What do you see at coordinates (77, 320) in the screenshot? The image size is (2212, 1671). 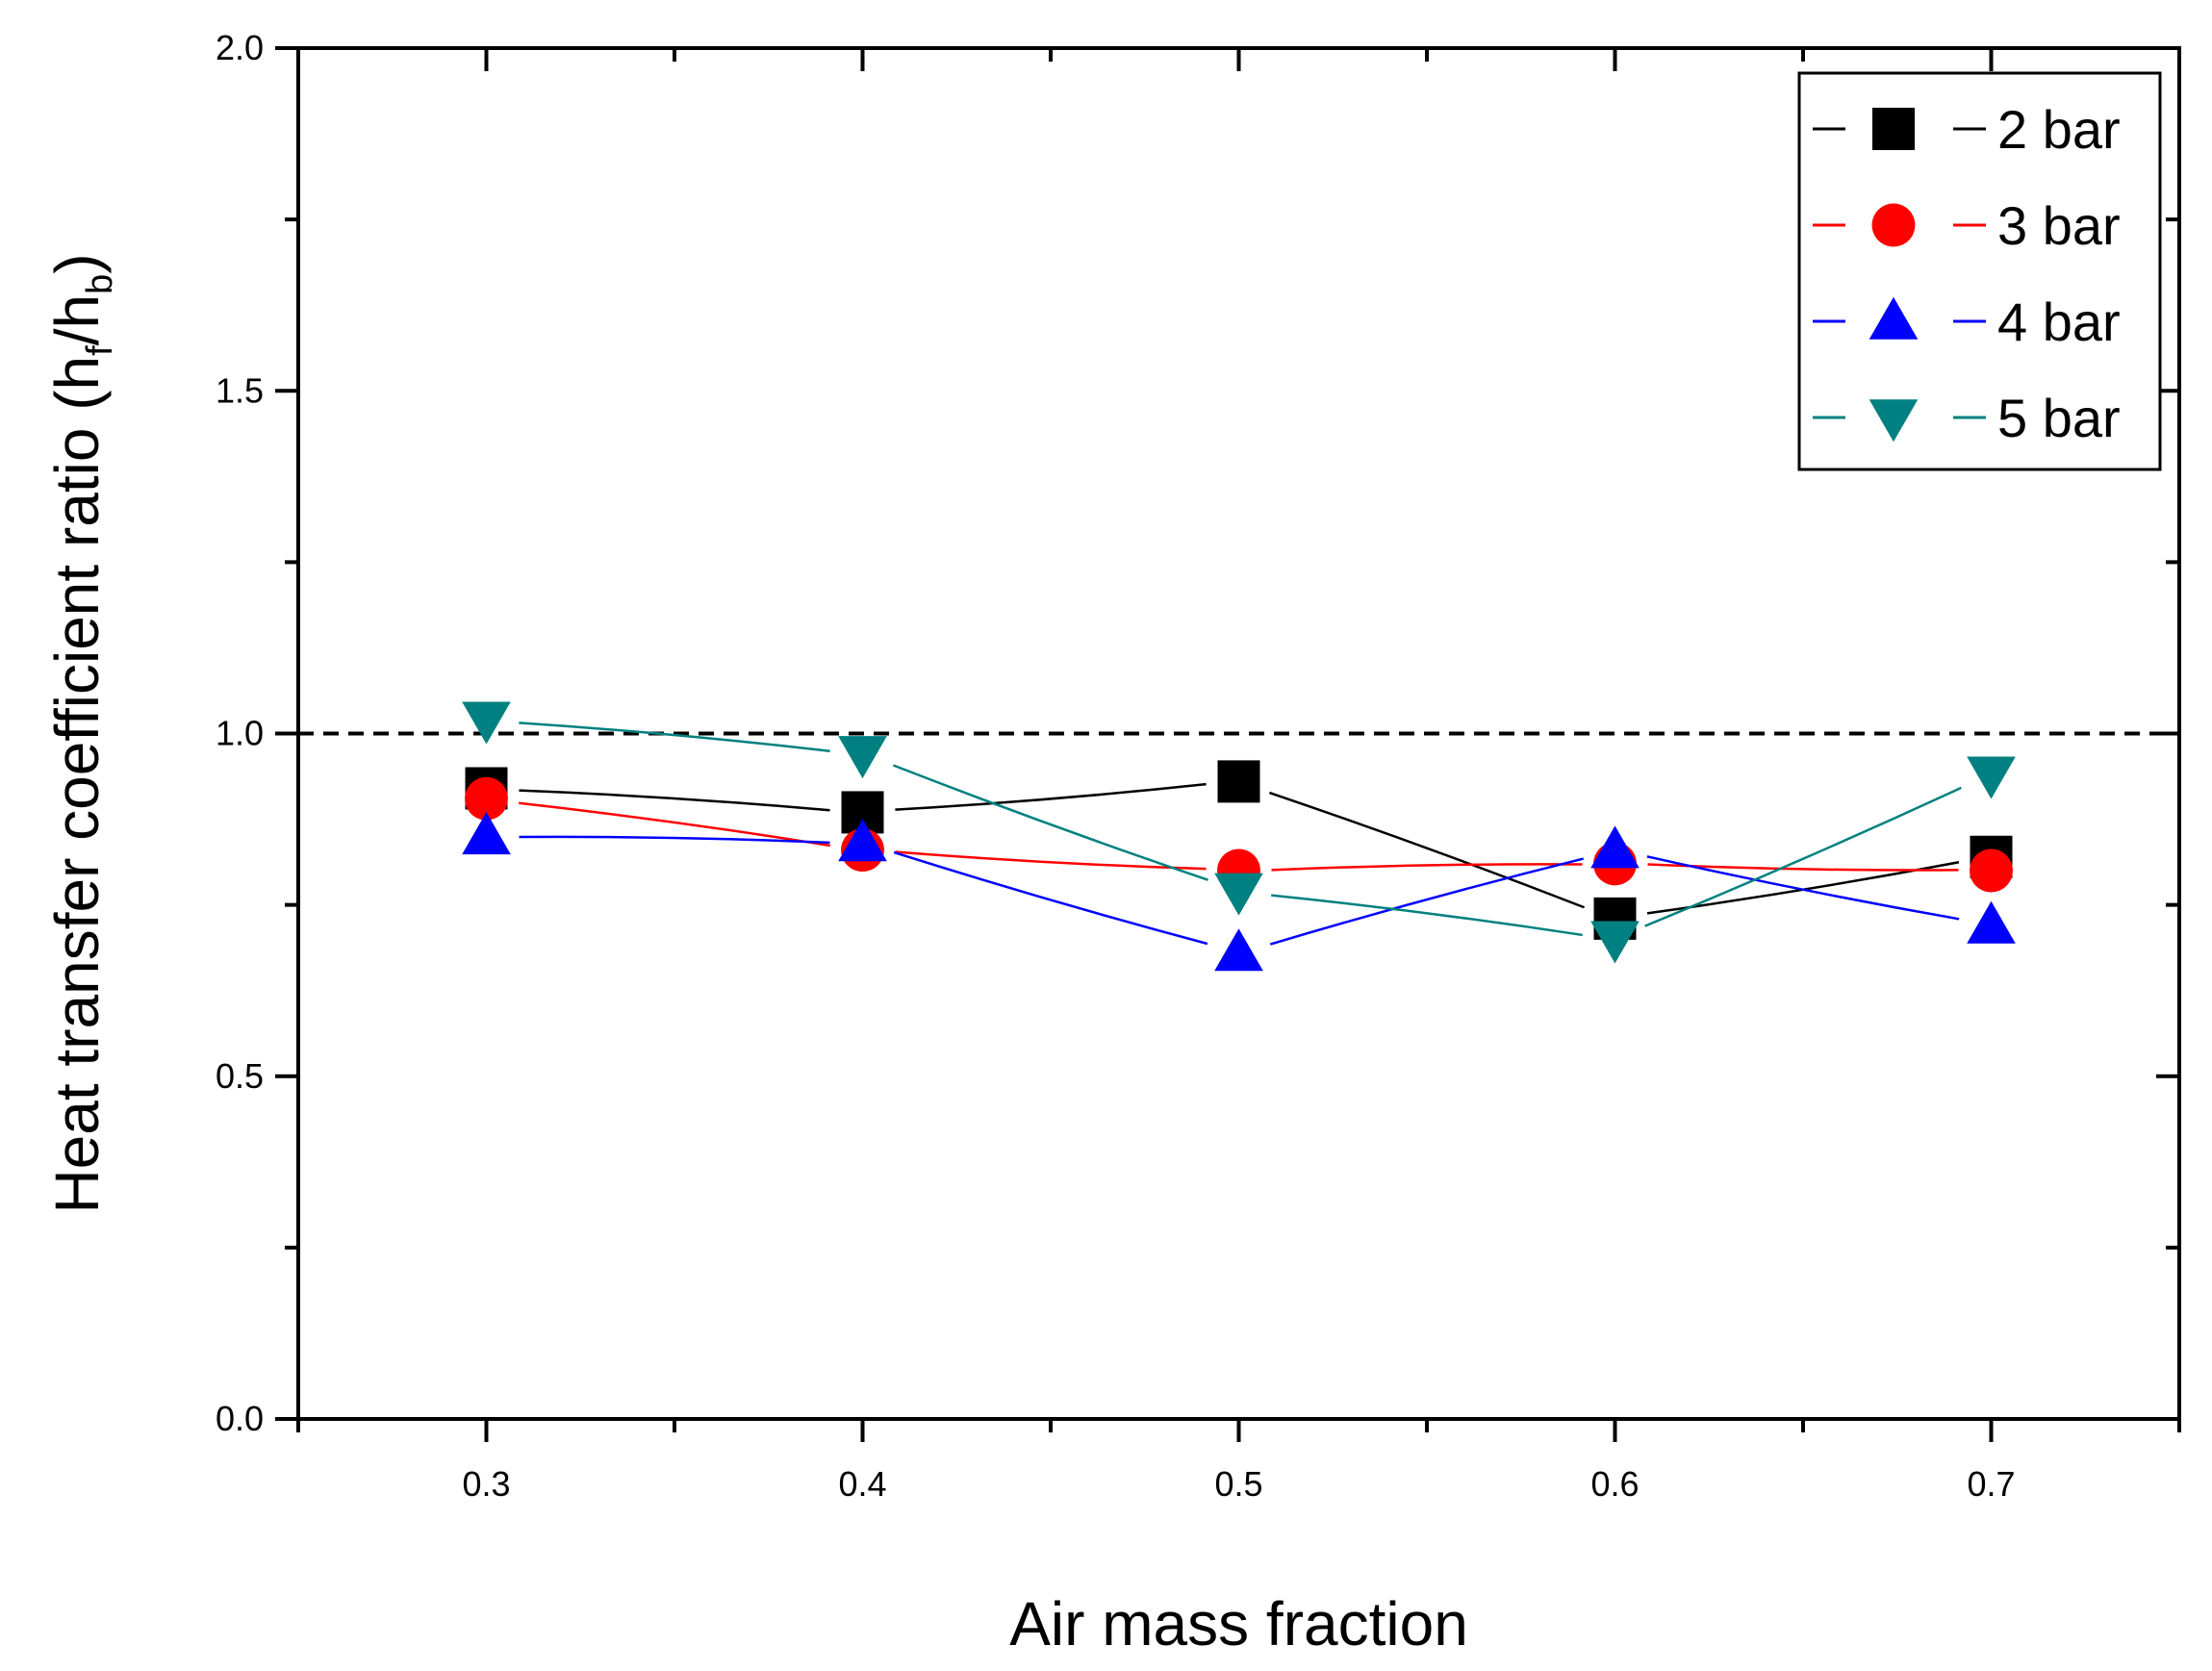 I see `y-axis-title-slash: /h` at bounding box center [77, 320].